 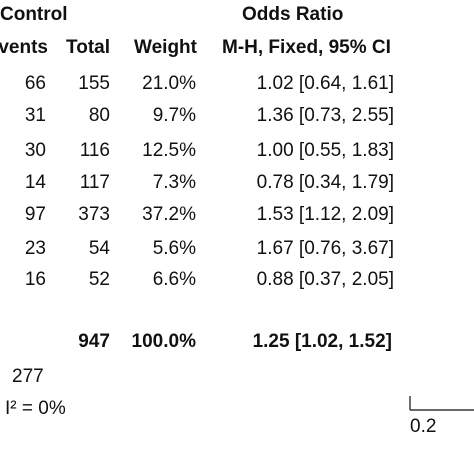 What do you see at coordinates (99, 248) in the screenshot?
I see `row-6-total: 54` at bounding box center [99, 248].